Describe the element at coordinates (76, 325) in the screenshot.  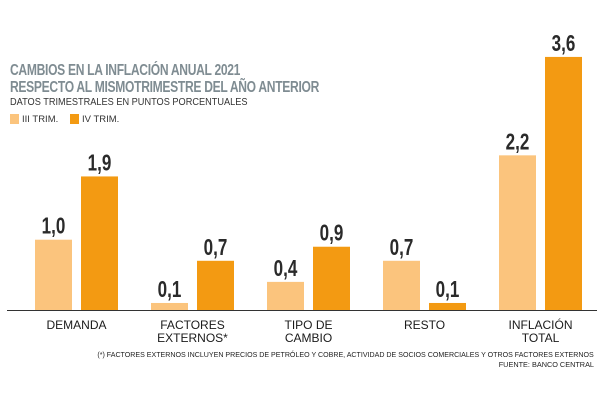
I see `category-label-0-0: DEMANDA` at that location.